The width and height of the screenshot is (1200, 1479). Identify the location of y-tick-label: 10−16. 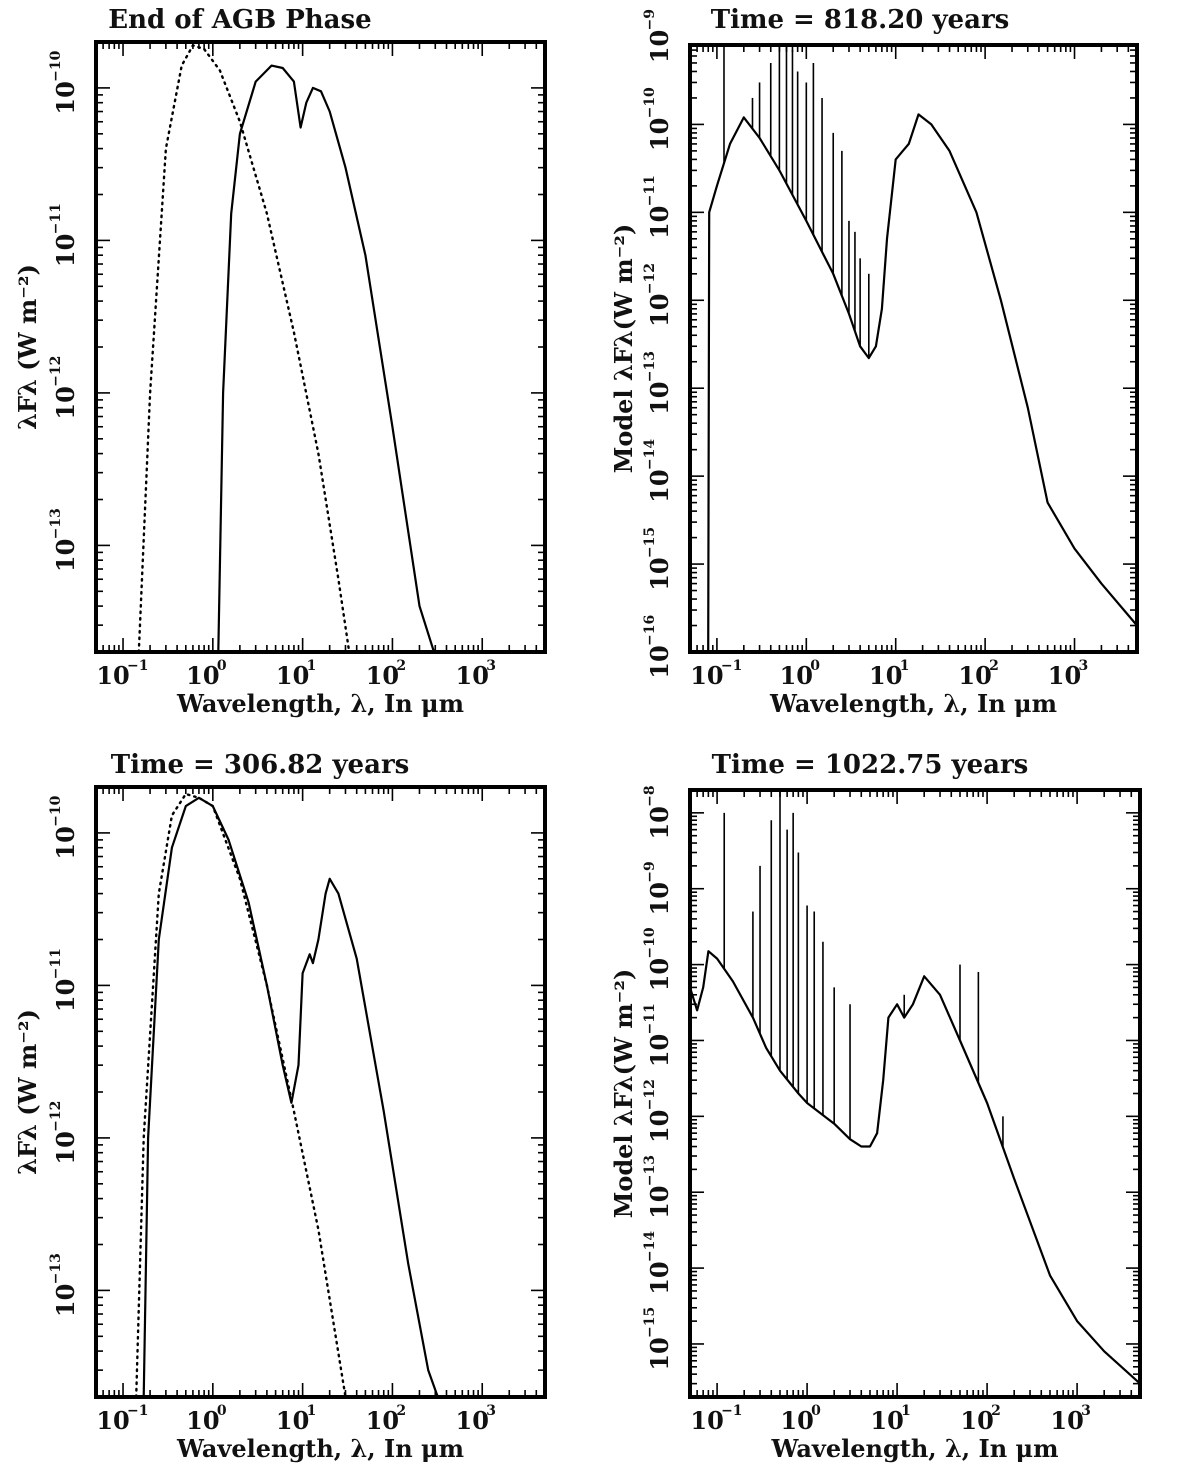
(658, 647).